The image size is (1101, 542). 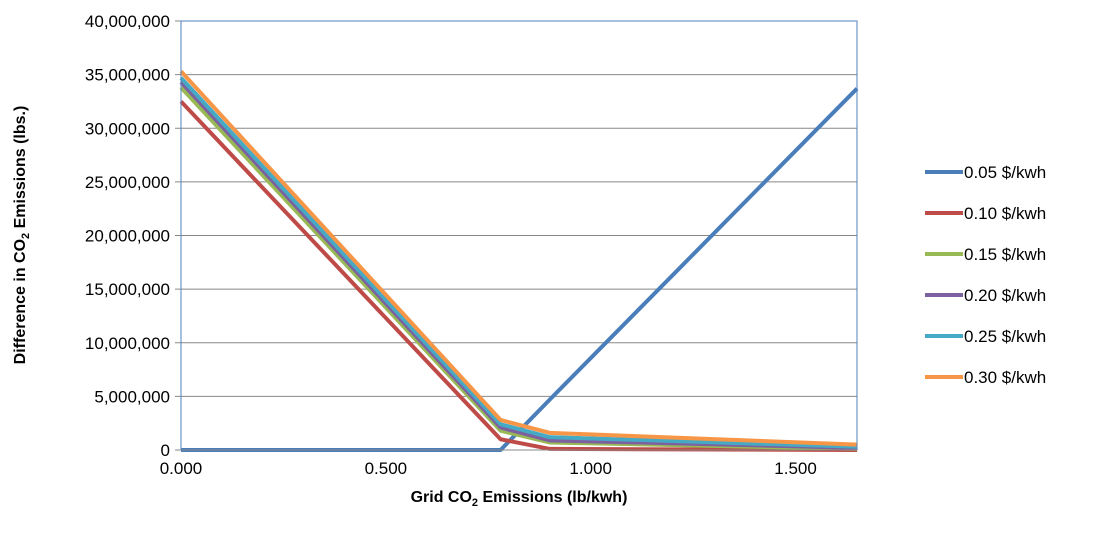 What do you see at coordinates (1005, 213) in the screenshot?
I see `legend-label: 0.10 $/kwh` at bounding box center [1005, 213].